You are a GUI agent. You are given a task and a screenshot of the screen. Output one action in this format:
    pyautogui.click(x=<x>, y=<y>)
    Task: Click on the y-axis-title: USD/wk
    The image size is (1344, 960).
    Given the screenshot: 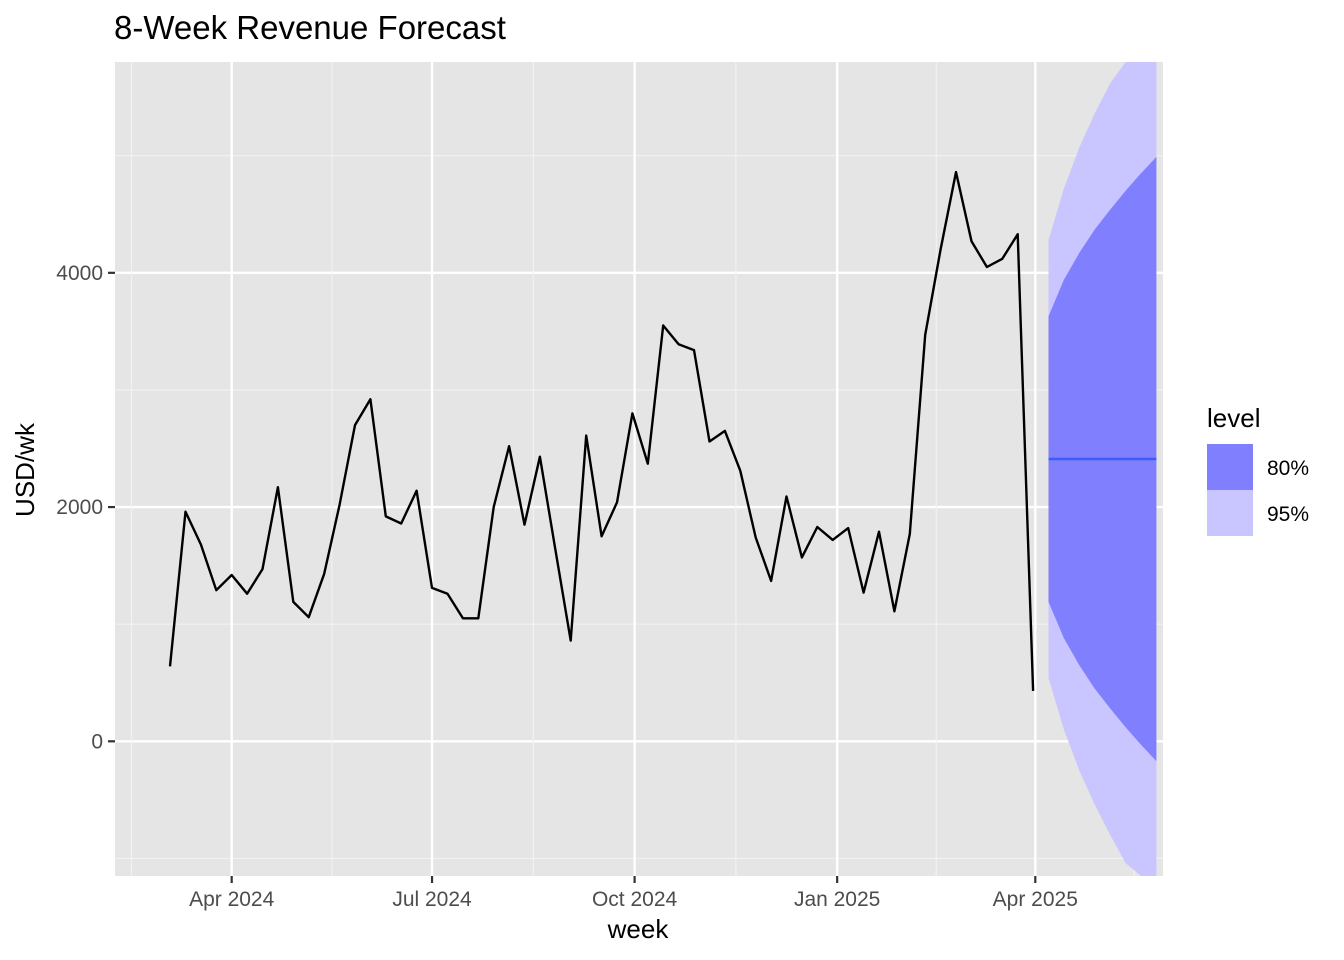 What is the action you would take?
    pyautogui.click(x=25, y=469)
    